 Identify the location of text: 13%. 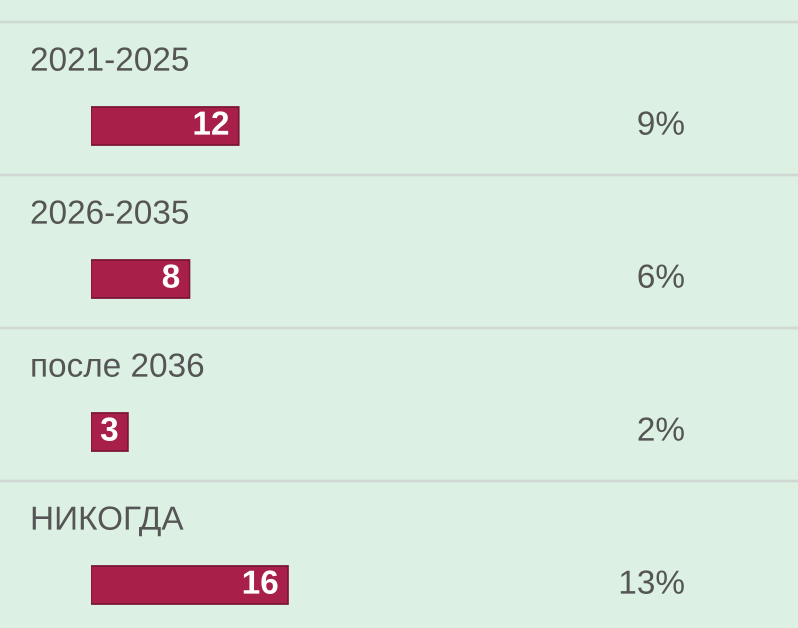
(652, 582).